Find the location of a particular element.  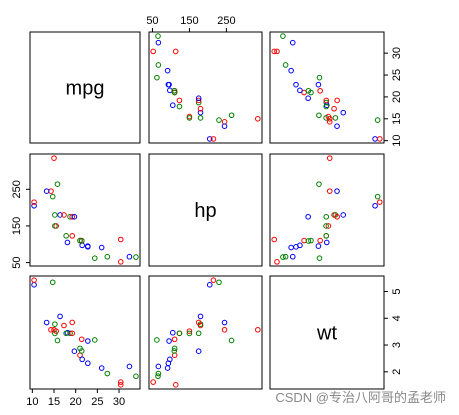

y-tick-label: 4 is located at coordinates (397, 318).